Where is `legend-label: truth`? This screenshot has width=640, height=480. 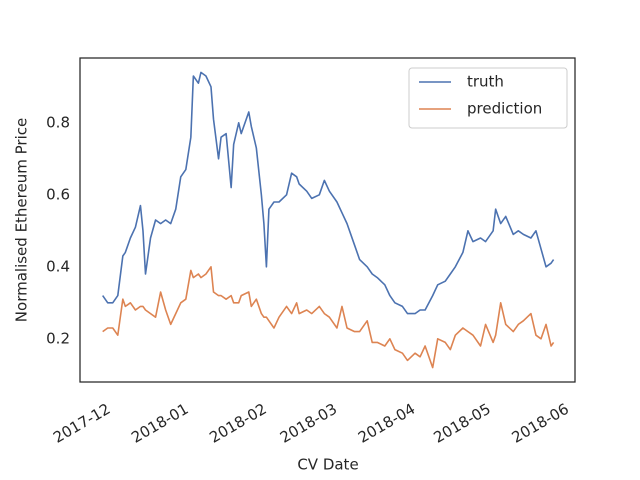 legend-label: truth is located at coordinates (485, 82).